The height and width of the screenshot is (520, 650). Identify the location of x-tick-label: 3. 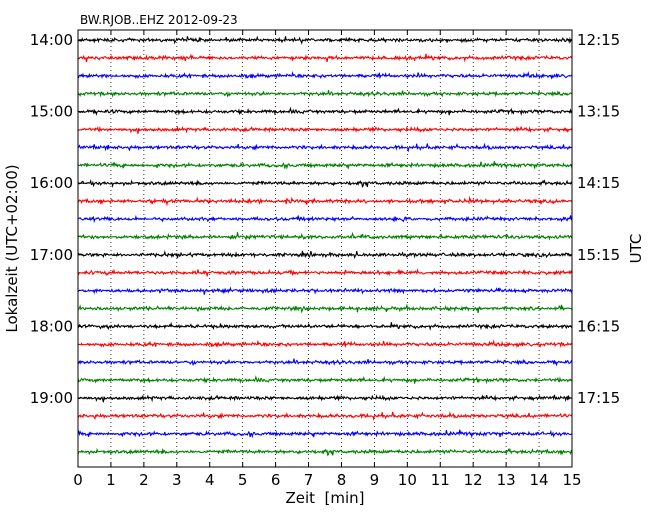
(177, 480).